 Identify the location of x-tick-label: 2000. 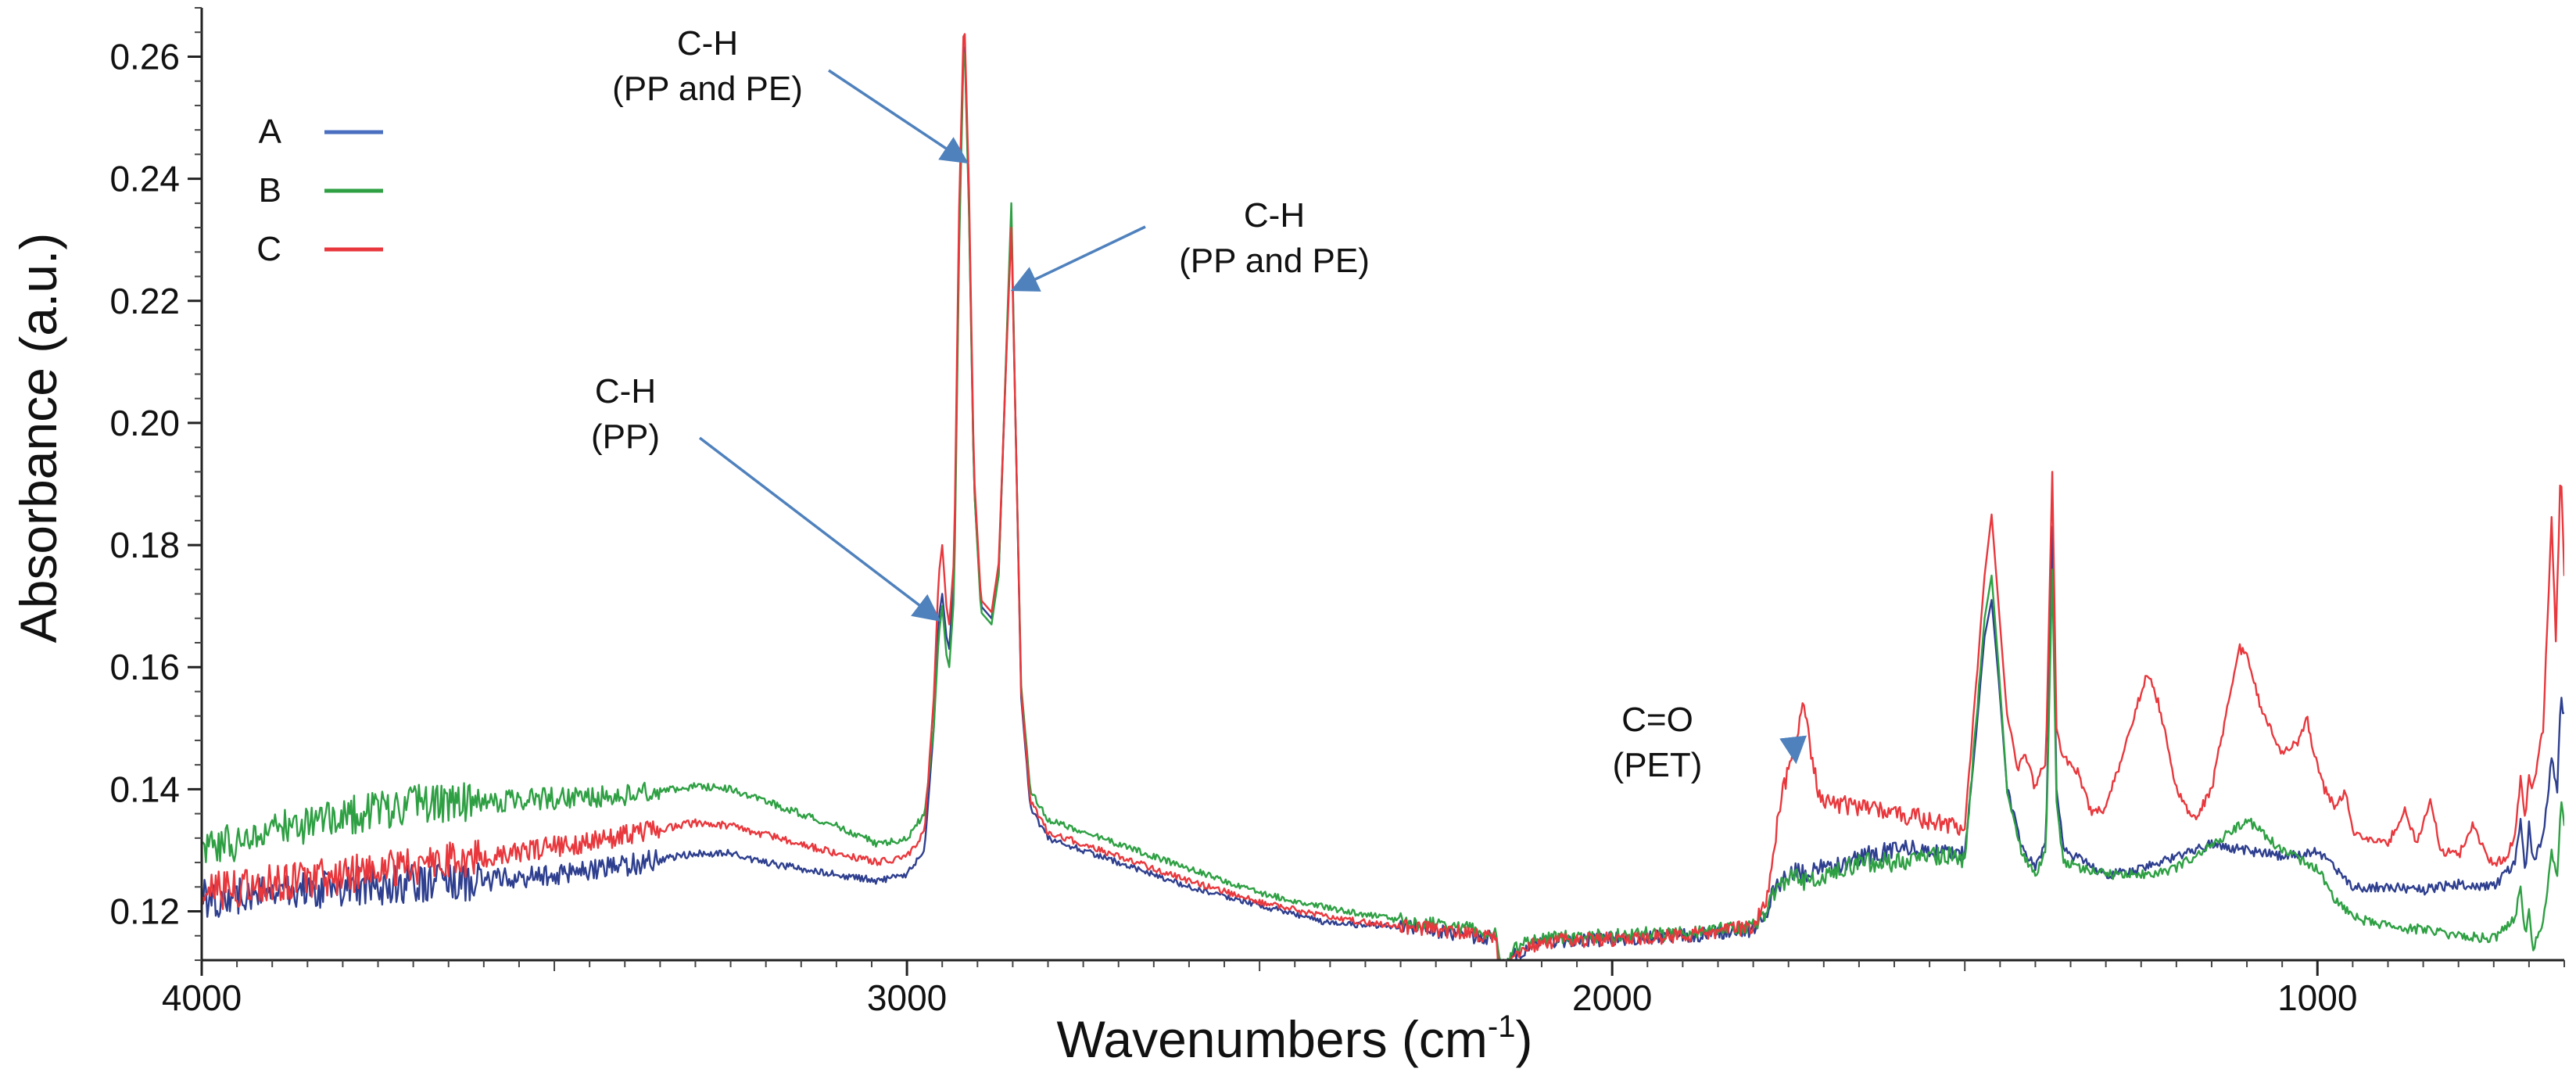
(1612, 997).